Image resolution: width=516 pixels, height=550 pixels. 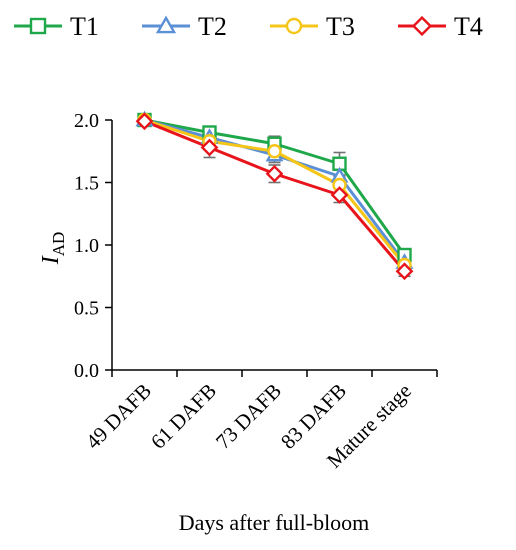 I want to click on legend-item-t4: T4, so click(x=440, y=26).